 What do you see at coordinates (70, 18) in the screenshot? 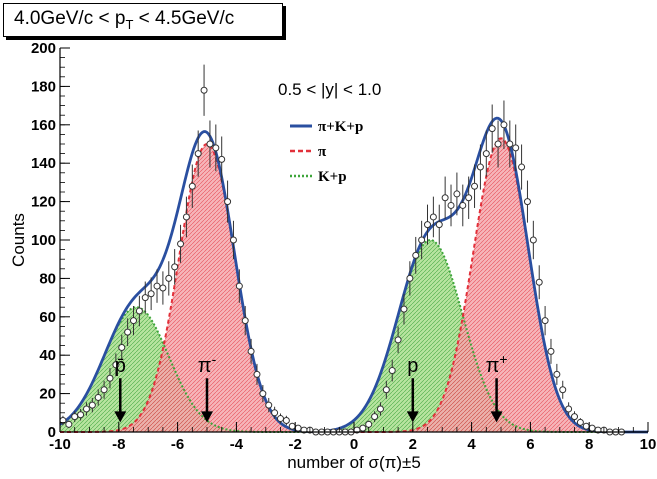
I see `title-pre: 4.0GeV/c < p` at bounding box center [70, 18].